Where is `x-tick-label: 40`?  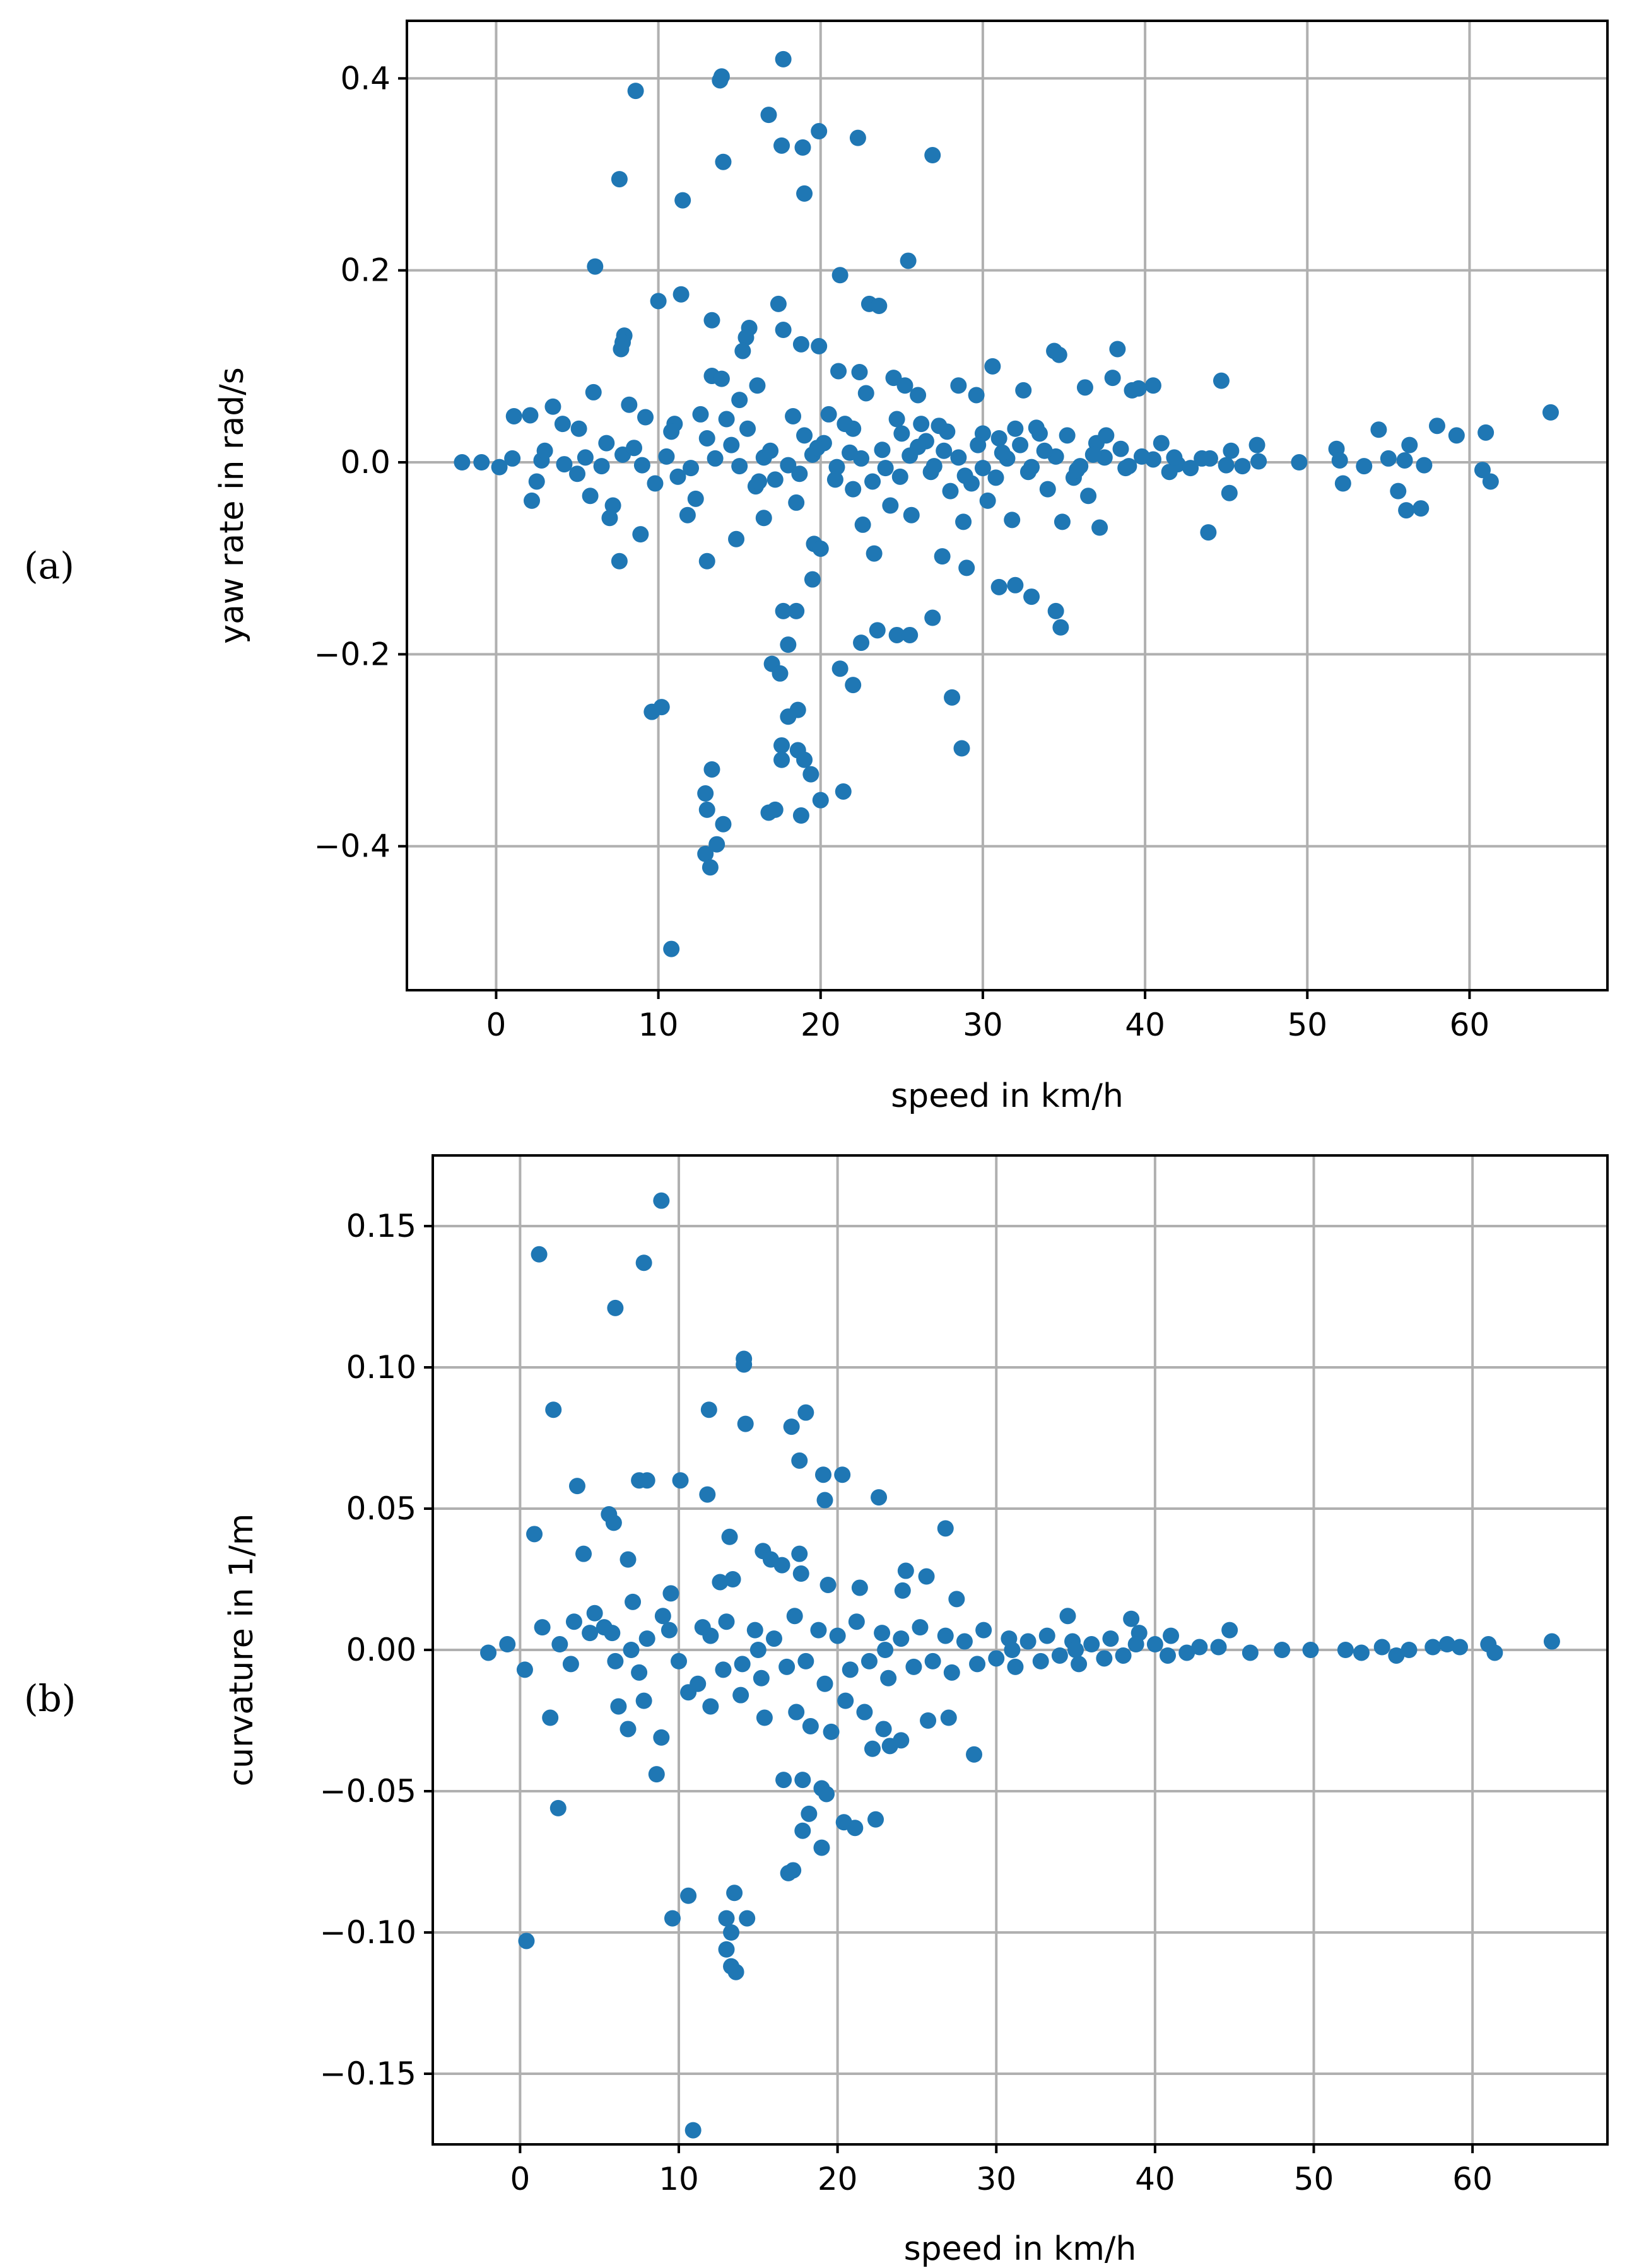 x-tick-label: 40 is located at coordinates (1145, 1025).